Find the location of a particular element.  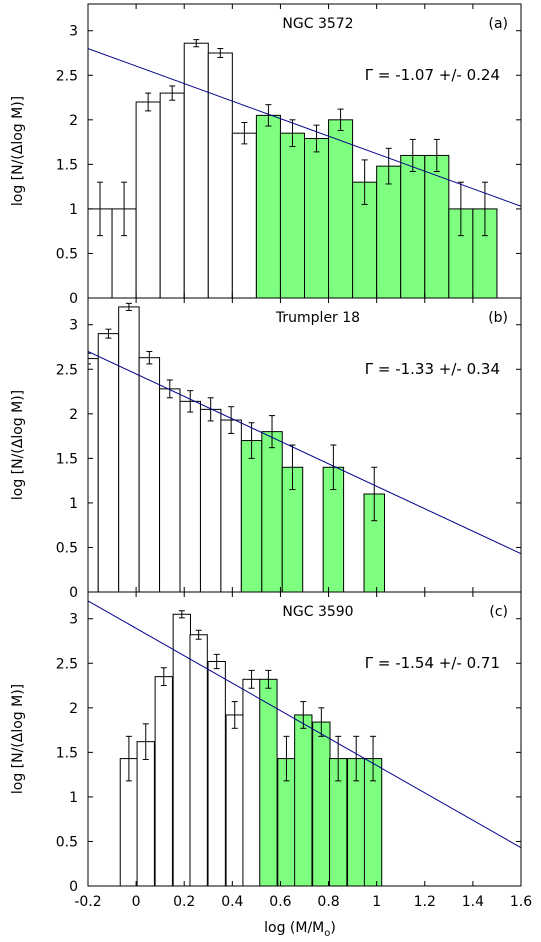

slope-annotation: Γ = -1.33 +/- 0.34 is located at coordinates (432, 369).